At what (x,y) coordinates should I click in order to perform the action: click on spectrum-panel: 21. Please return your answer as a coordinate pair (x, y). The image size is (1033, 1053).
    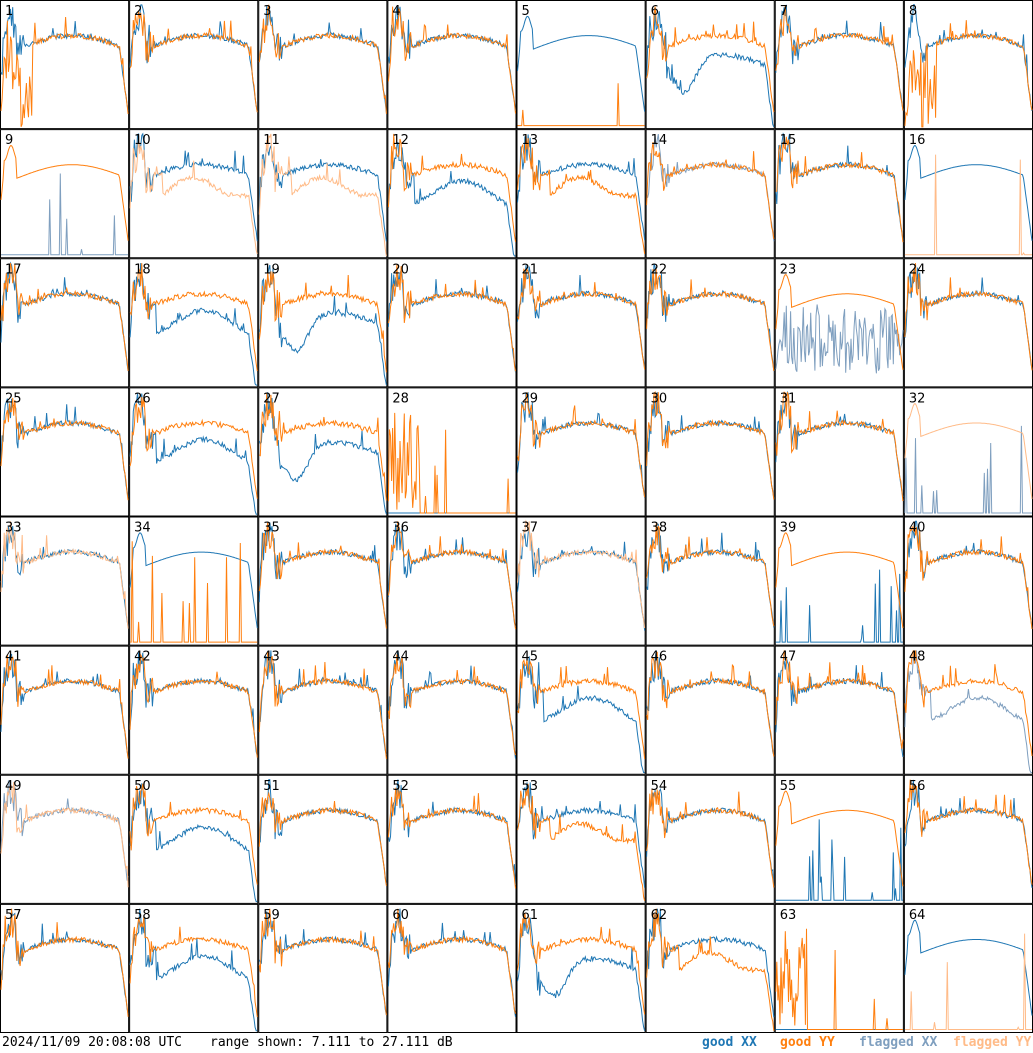
    Looking at the image, I should click on (581, 323).